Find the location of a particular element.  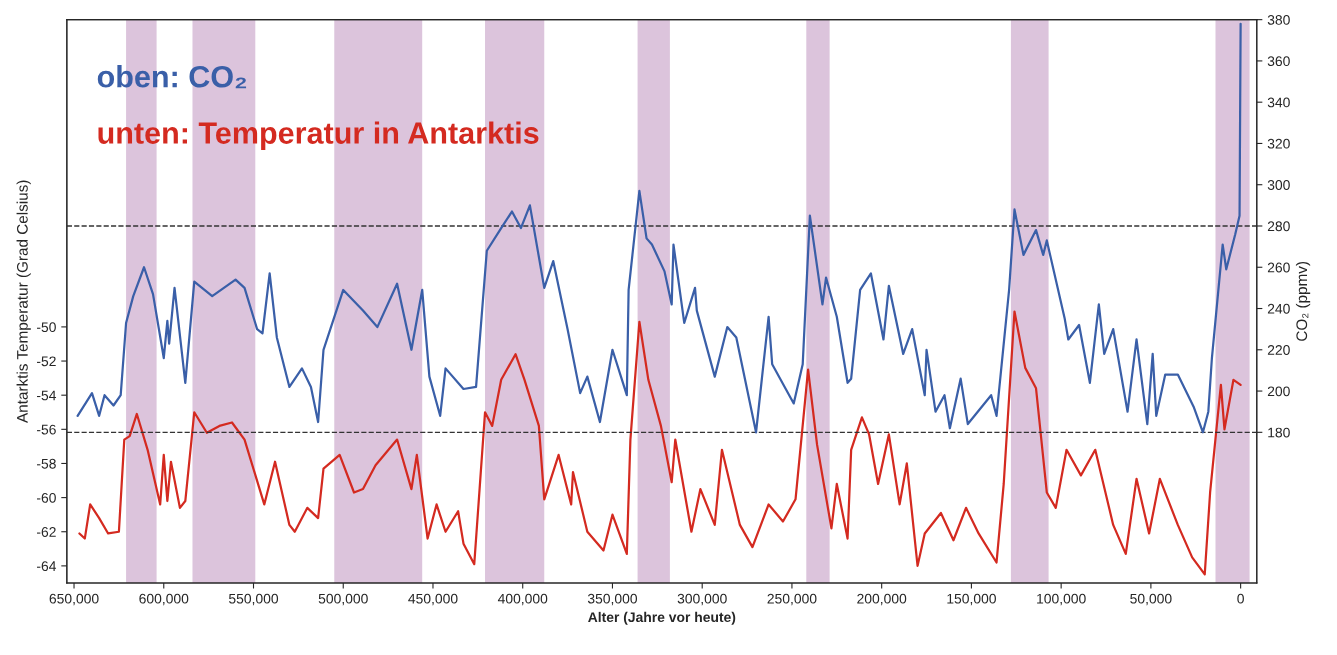

x-tick-label: 600,000 is located at coordinates (164, 599).